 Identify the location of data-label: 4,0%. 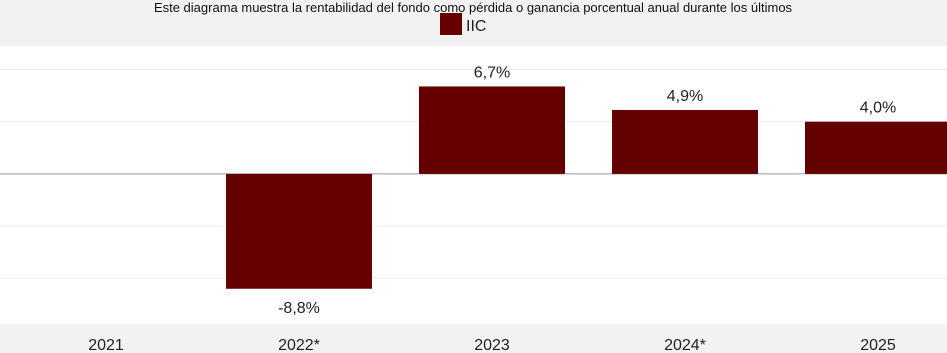
(878, 108).